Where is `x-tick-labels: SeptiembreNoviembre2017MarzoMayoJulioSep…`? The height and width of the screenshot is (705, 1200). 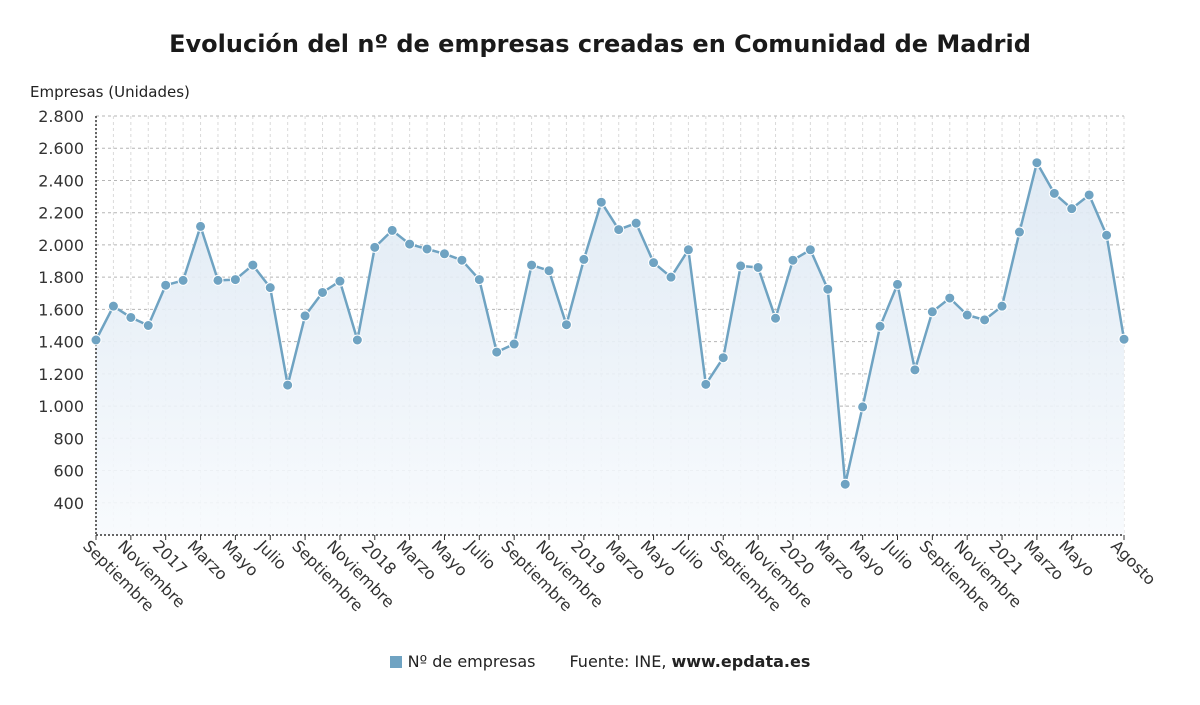
x-tick-labels: SeptiembreNoviembre2017MarzoMayoJulioSep… is located at coordinates (619, 576).